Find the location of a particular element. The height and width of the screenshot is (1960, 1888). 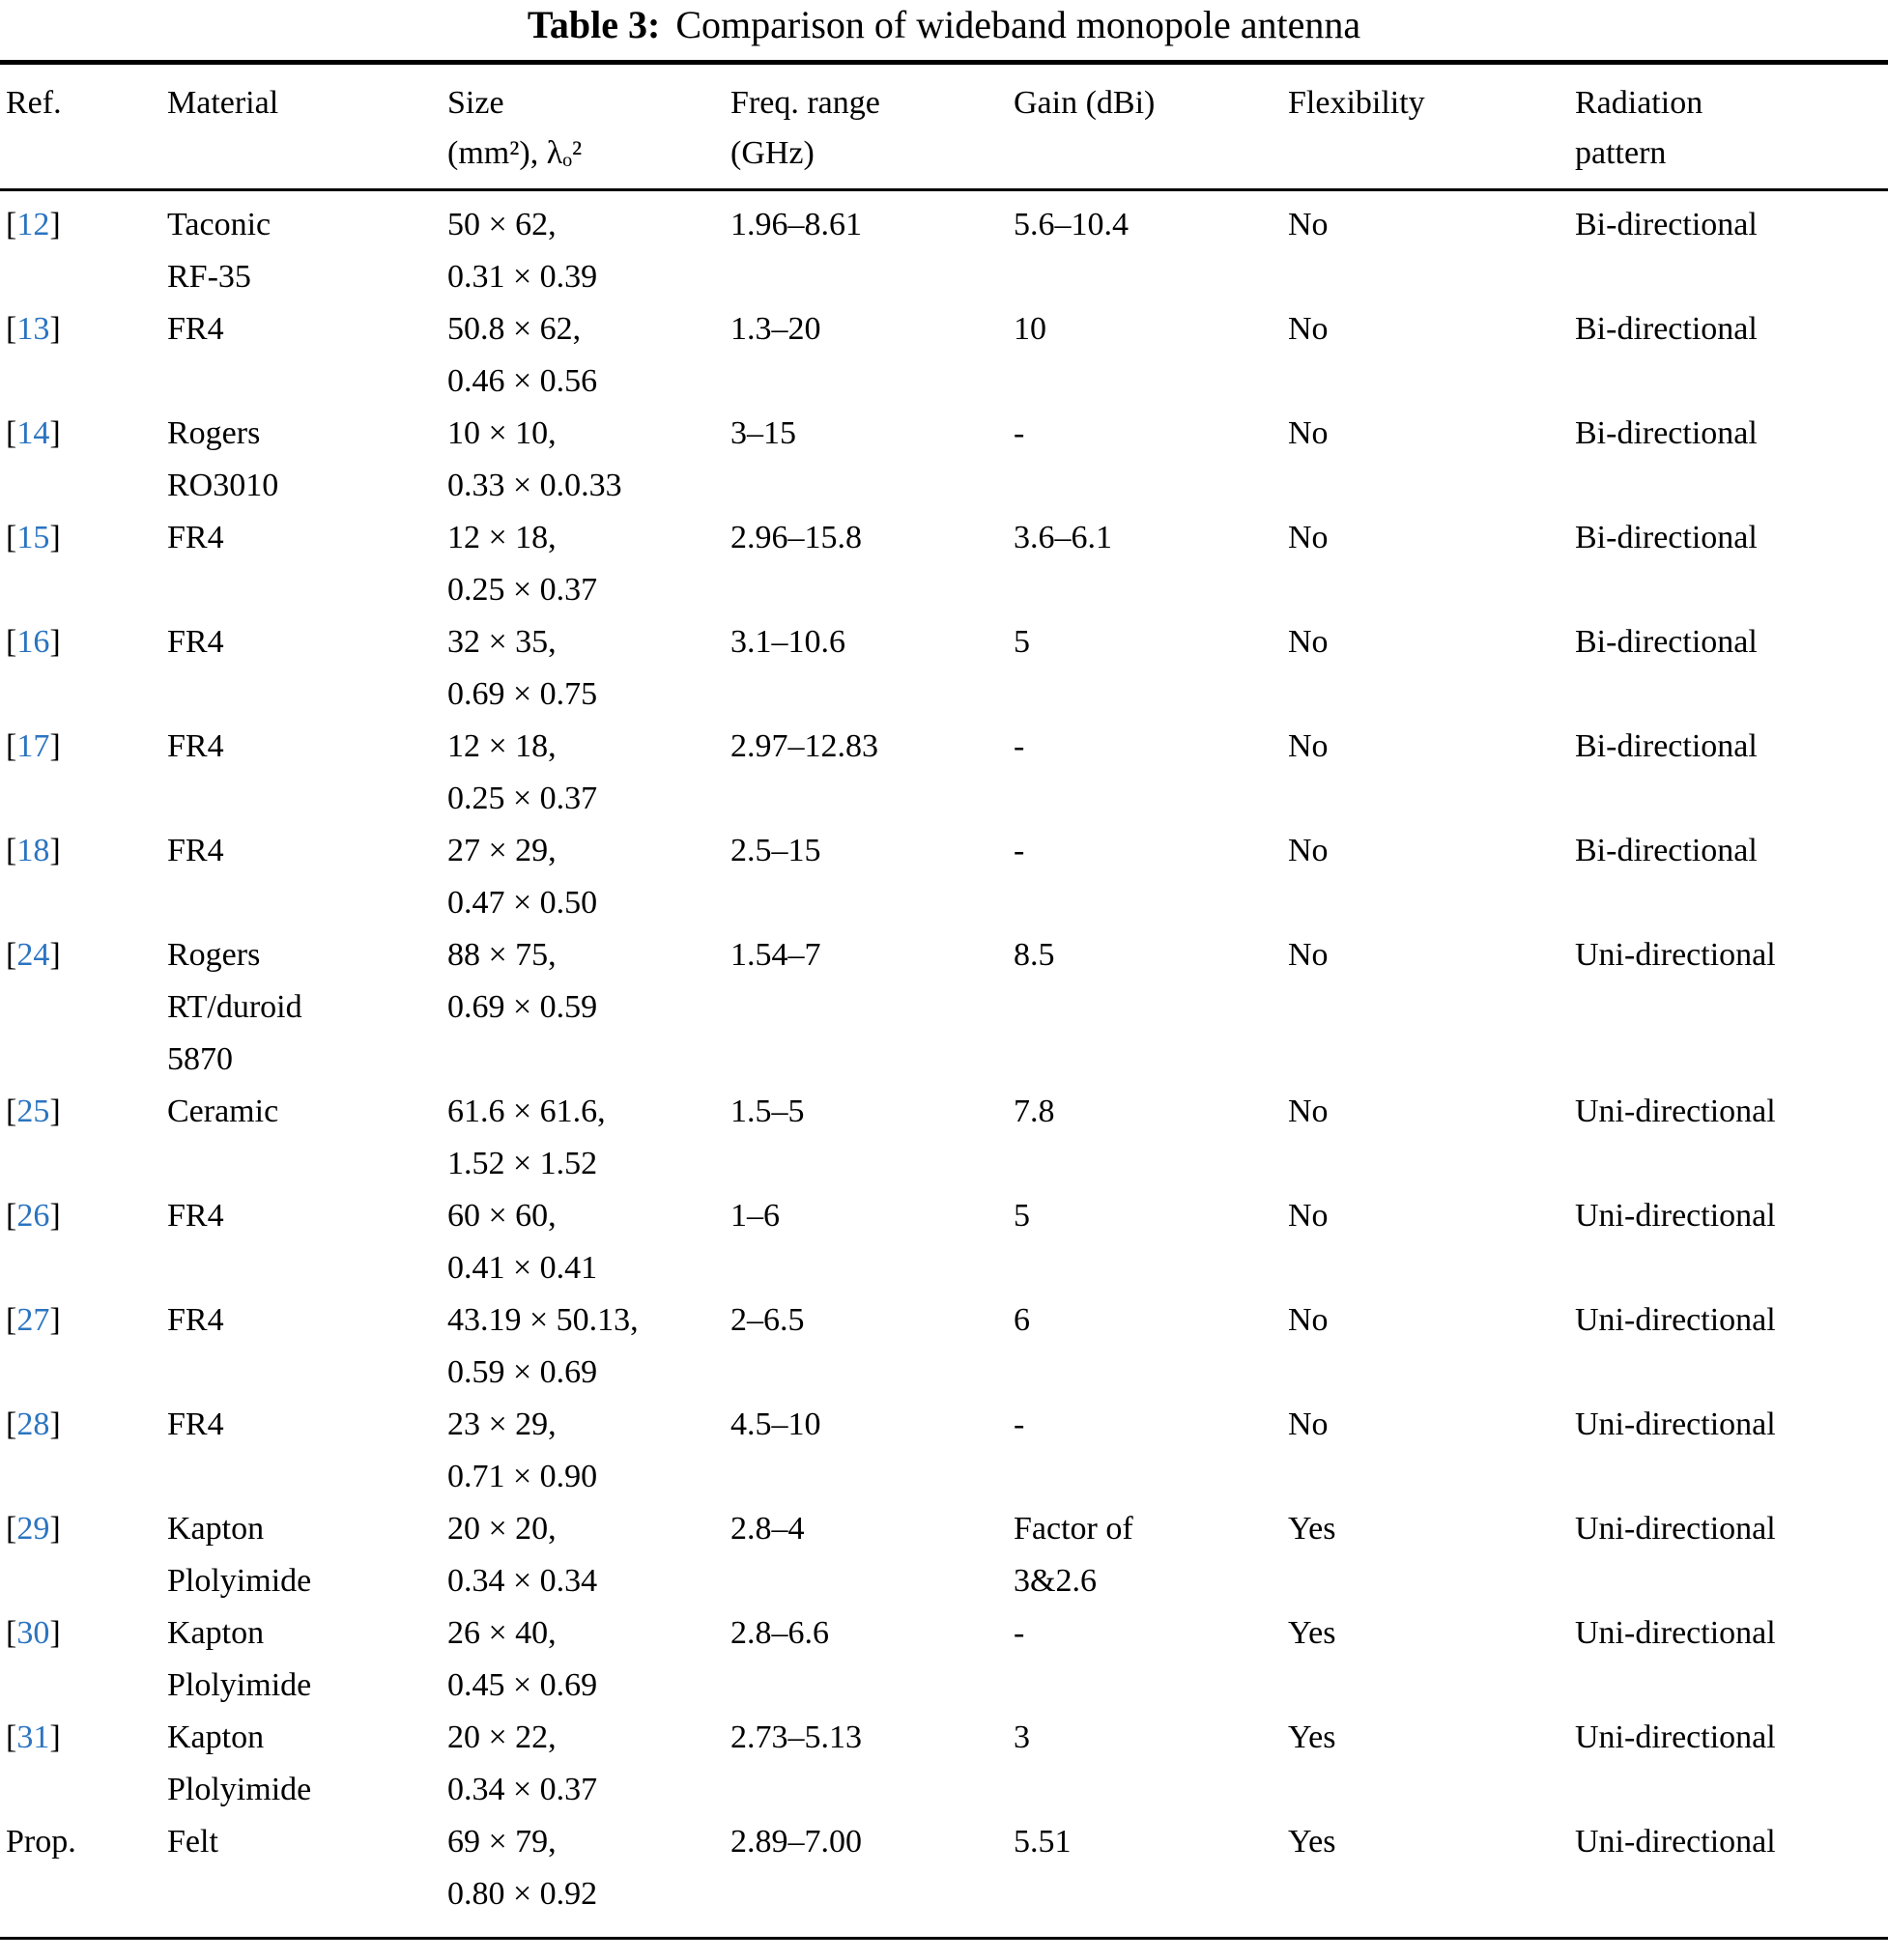

cell-line: 23 × 29, is located at coordinates (502, 1424).